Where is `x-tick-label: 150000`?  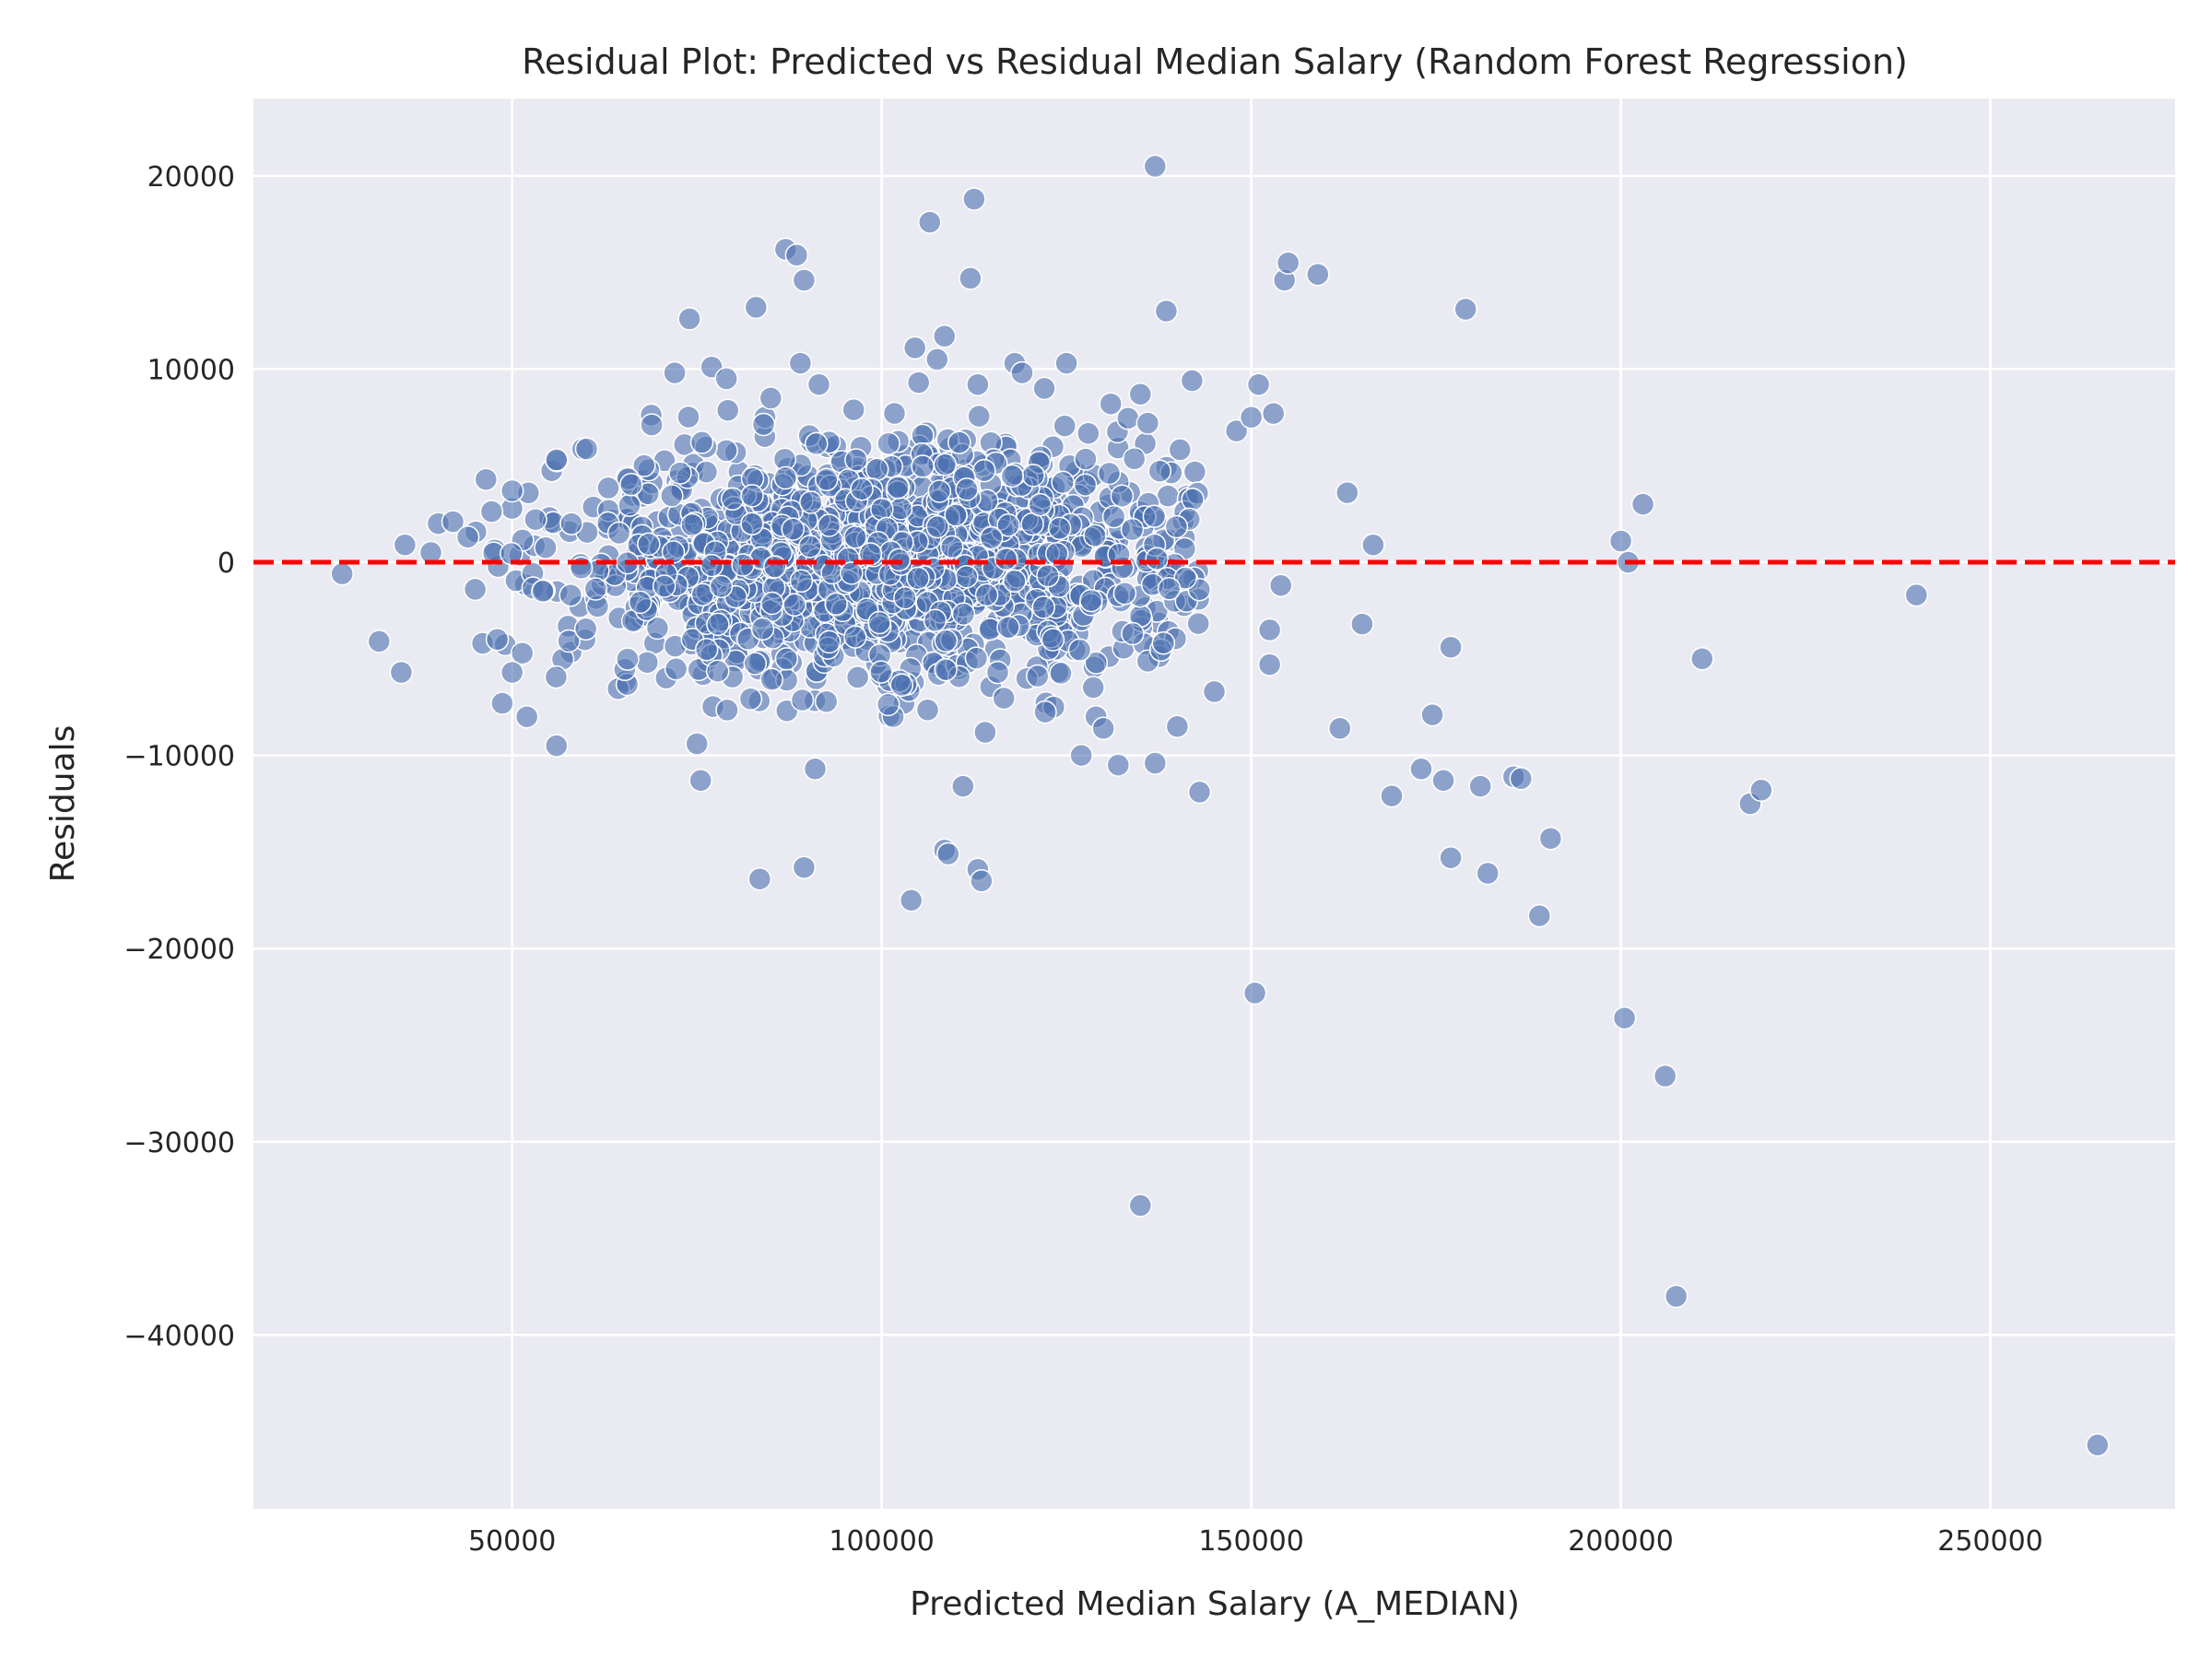 x-tick-label: 150000 is located at coordinates (1251, 1541).